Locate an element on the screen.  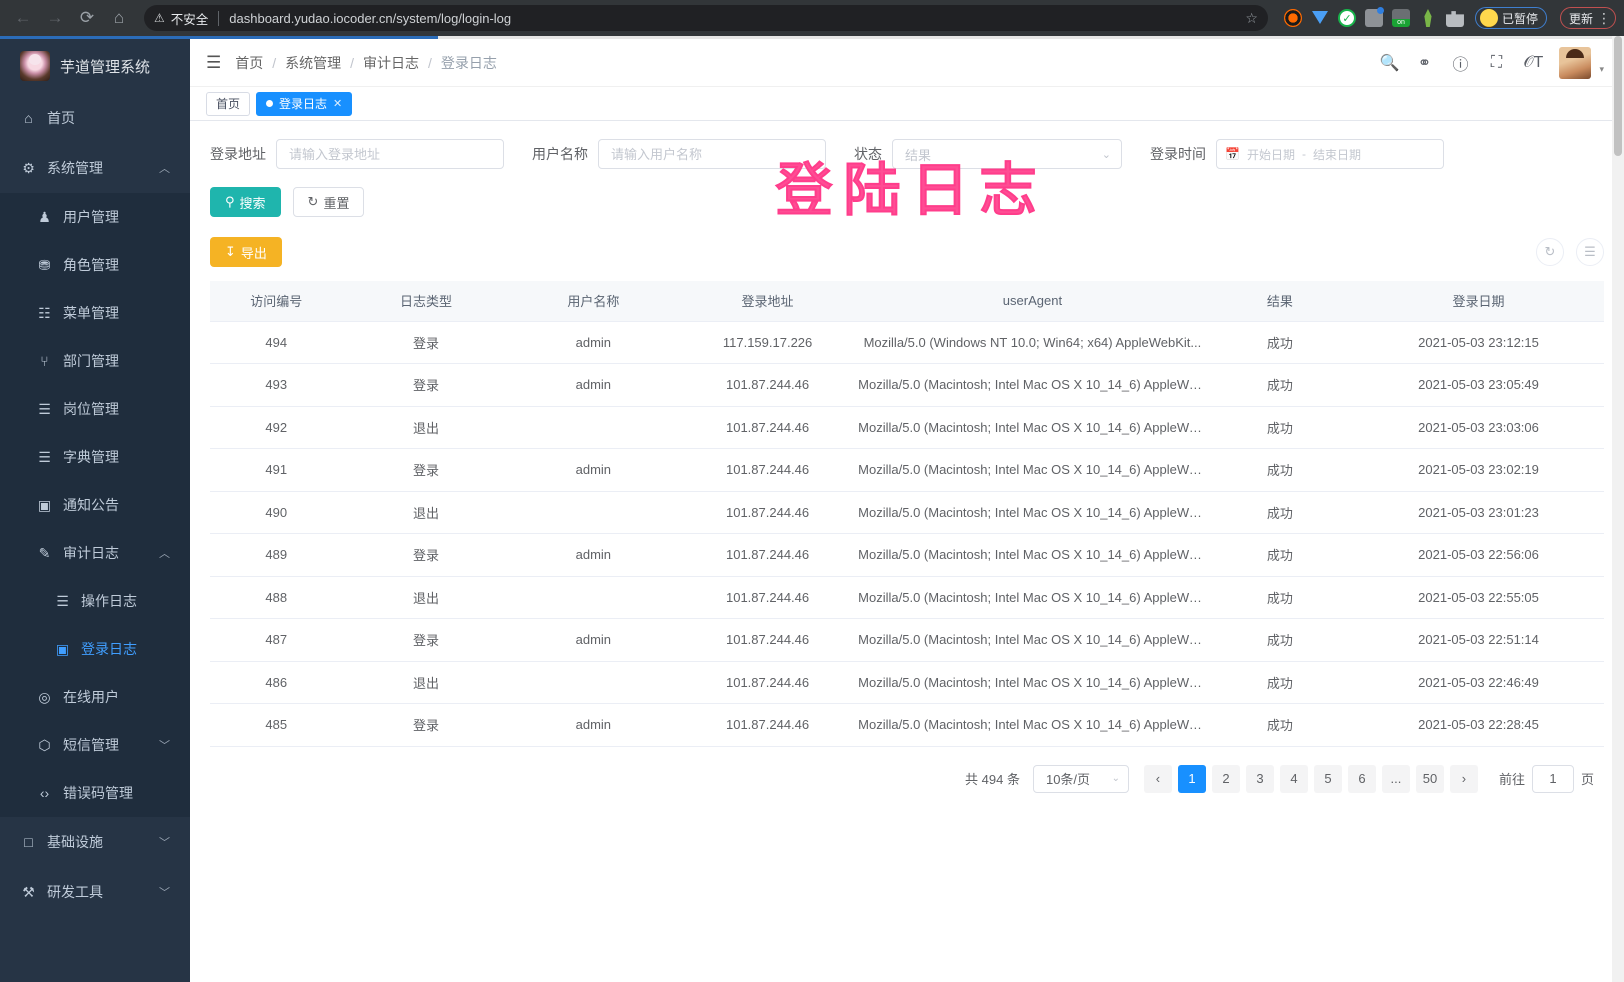
sidebar-item-6: ☰ 岗位管理 is located at coordinates (95, 409).